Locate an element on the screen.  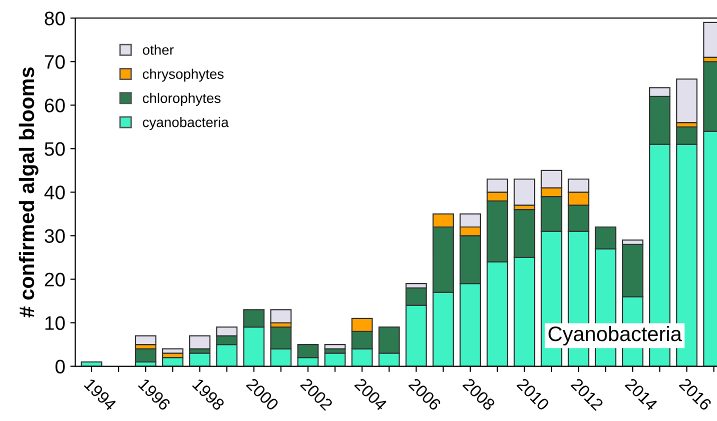
annotation: Cyanobacteria is located at coordinates (615, 336).